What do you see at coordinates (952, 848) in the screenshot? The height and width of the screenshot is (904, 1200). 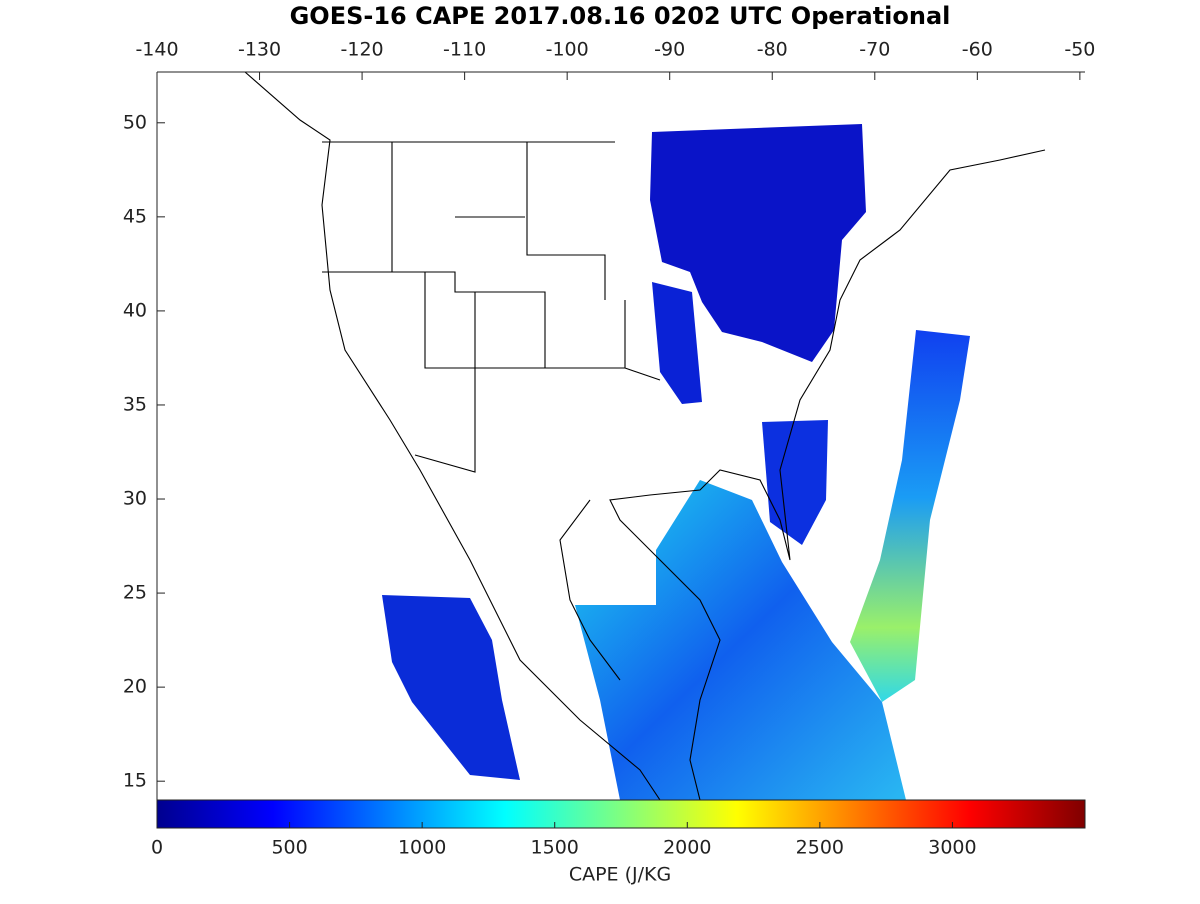 I see `colorbar-tick-label: 3000` at bounding box center [952, 848].